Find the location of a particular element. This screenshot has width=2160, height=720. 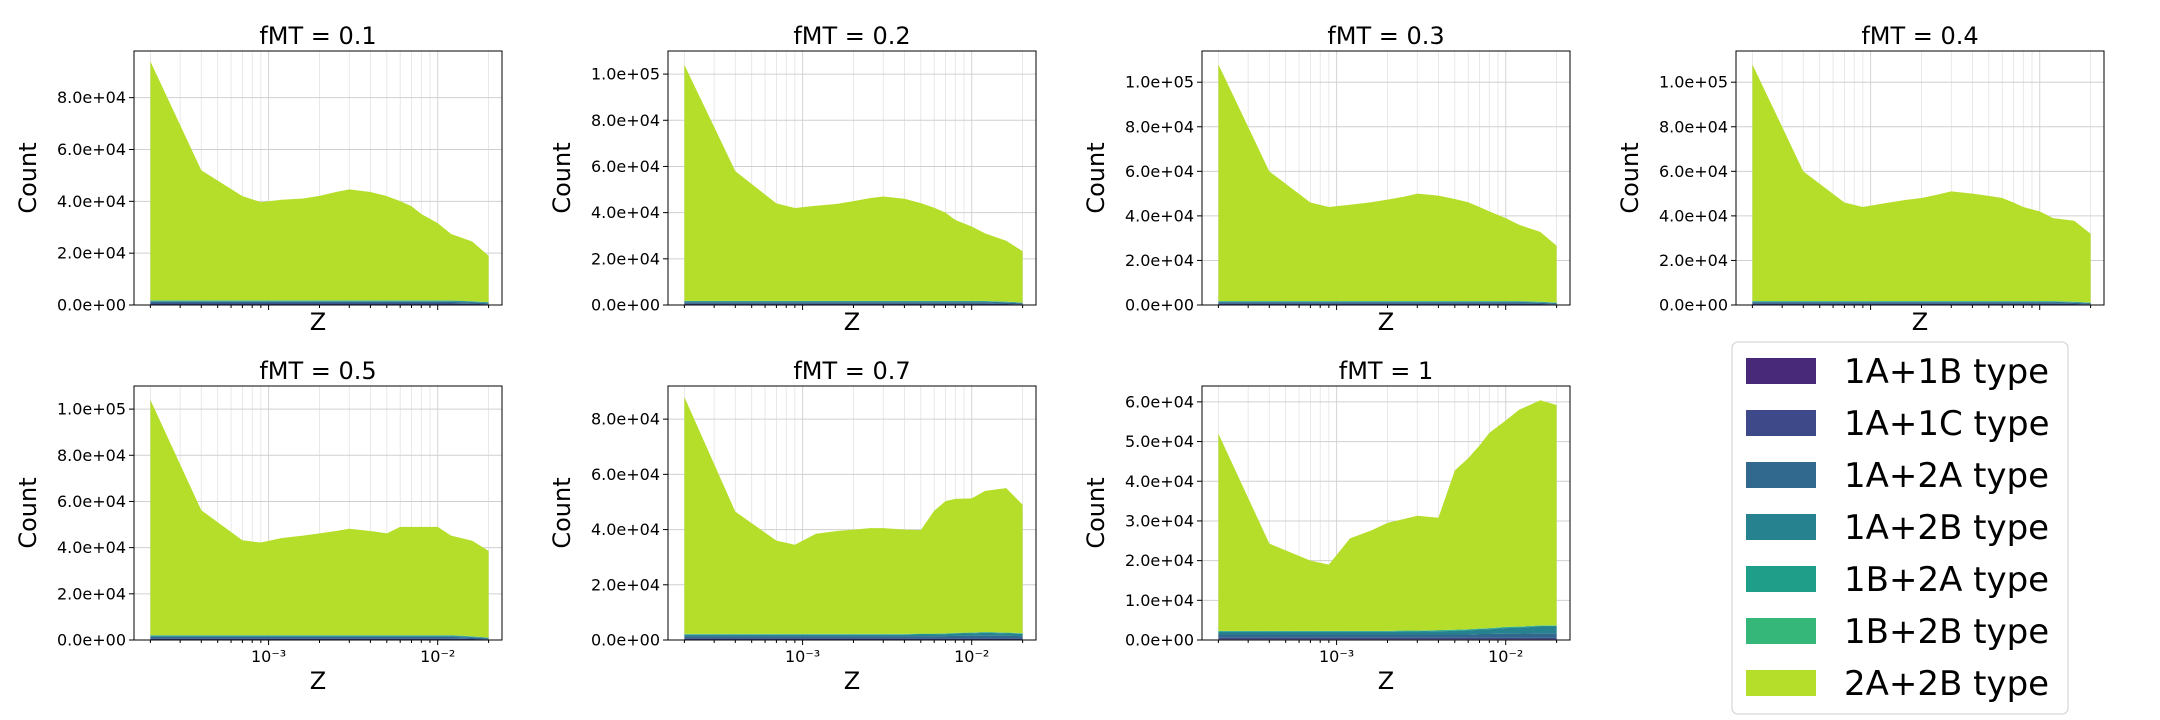

subplot-title: fMT = 0.3 is located at coordinates (1385, 36).